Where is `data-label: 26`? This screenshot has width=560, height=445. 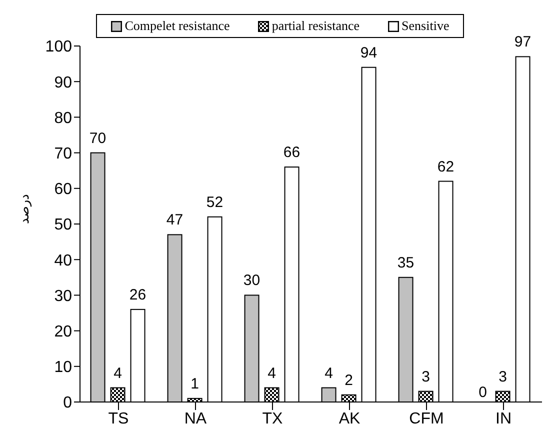
data-label: 26 is located at coordinates (137, 295).